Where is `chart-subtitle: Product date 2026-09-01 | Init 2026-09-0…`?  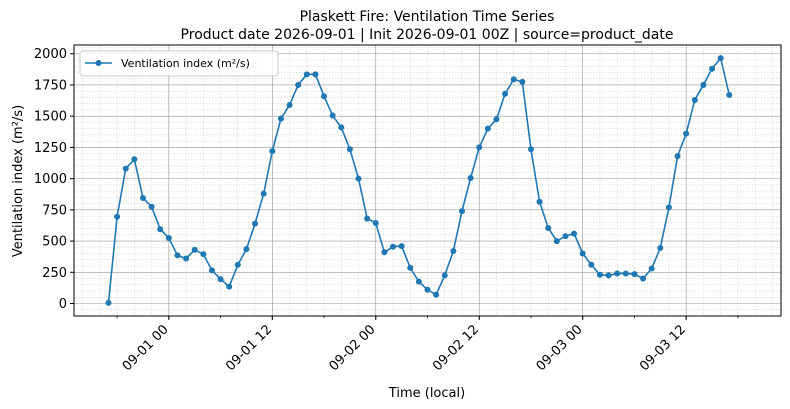
chart-subtitle: Product date 2026-09-01 | Init 2026-09-0… is located at coordinates (427, 35).